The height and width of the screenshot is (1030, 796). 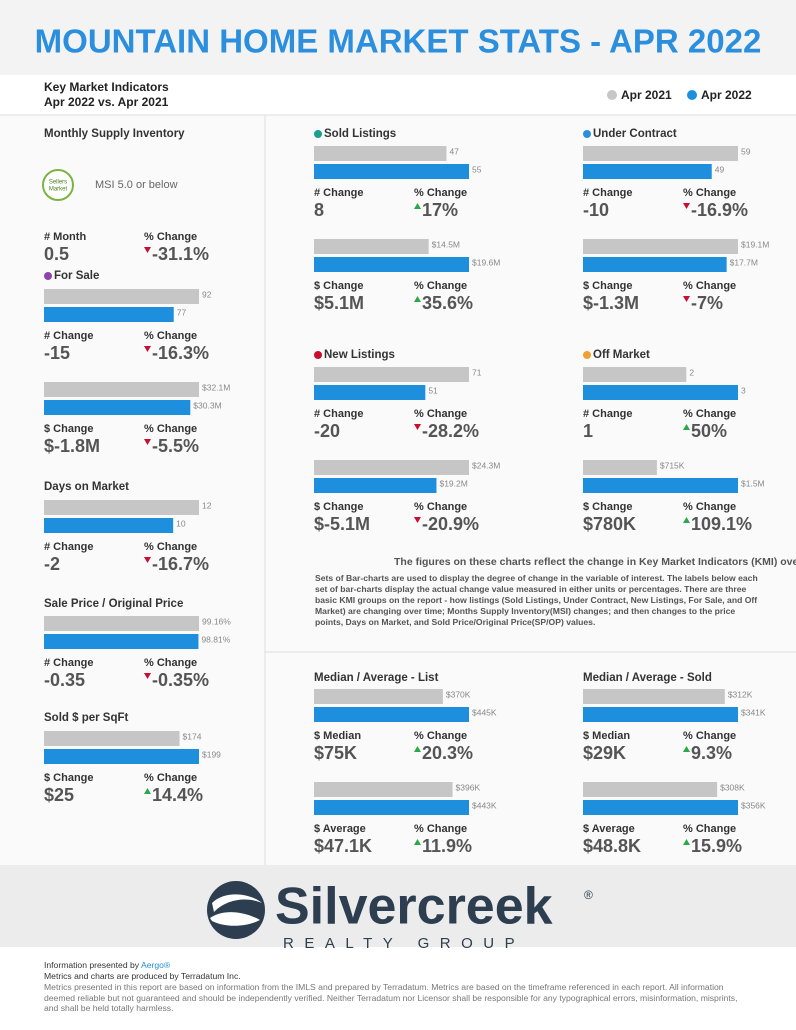 I want to click on bar-label: 98.81%, so click(x=215, y=639).